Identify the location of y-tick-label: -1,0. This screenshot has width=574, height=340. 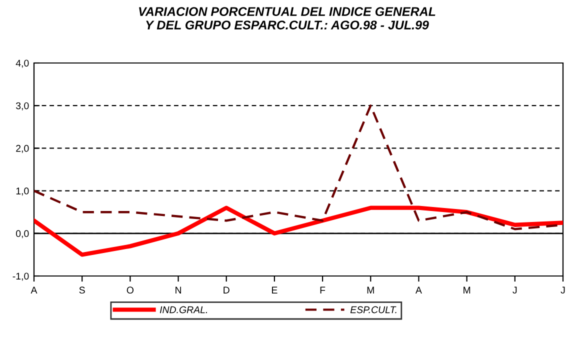
(20, 276).